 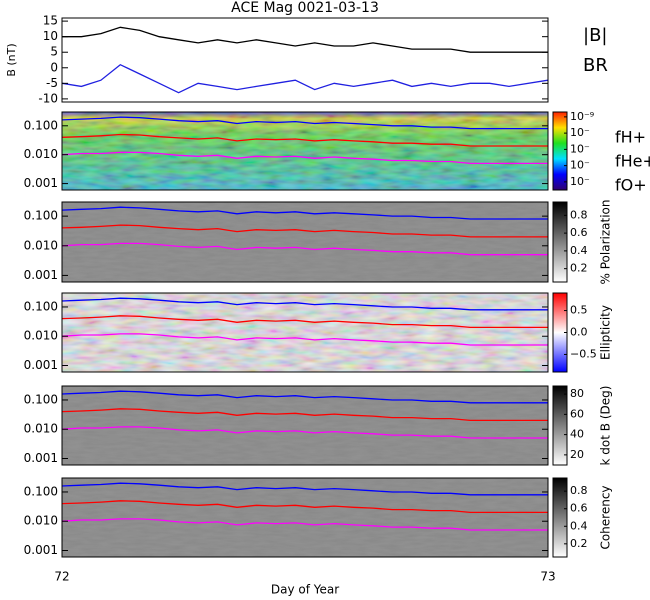 What do you see at coordinates (61, 577) in the screenshot?
I see `x-tick-label: 72` at bounding box center [61, 577].